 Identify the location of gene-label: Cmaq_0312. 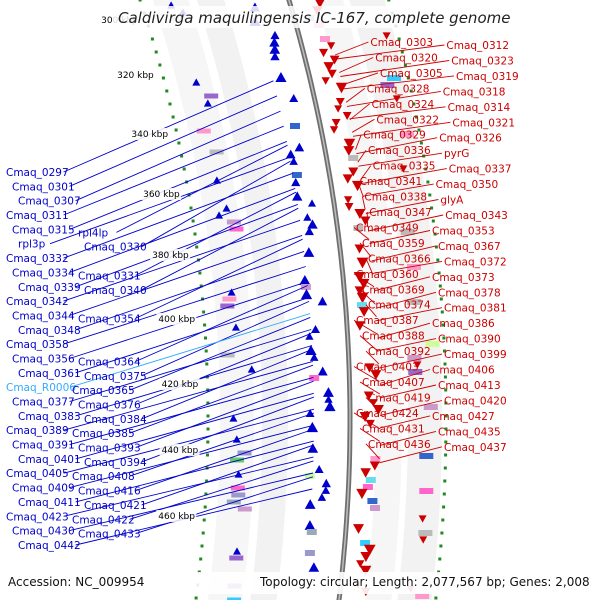
(477, 46).